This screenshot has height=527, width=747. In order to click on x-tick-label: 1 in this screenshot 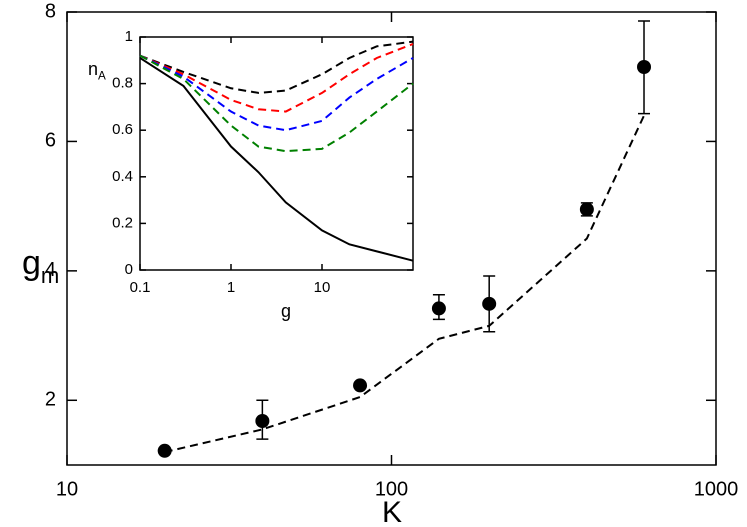, I will do `click(231, 287)`.